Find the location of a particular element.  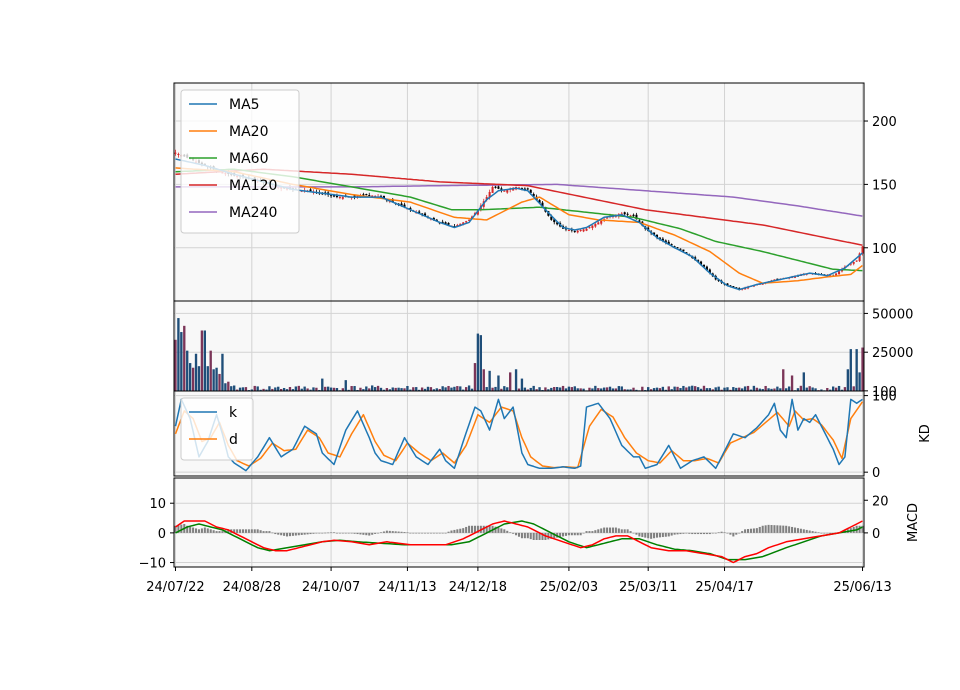

macd-signal-line is located at coordinates (519, 540).